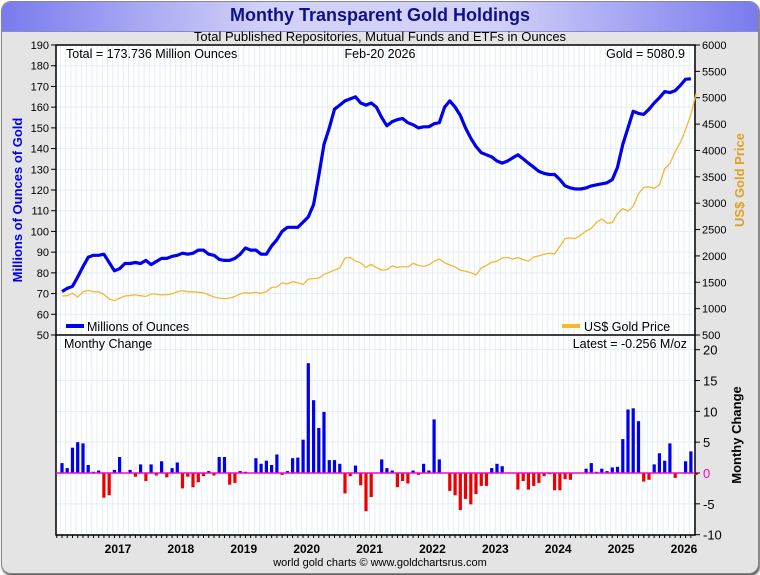 Image resolution: width=760 pixels, height=575 pixels. What do you see at coordinates (712, 535) in the screenshot?
I see `change-y-tick-label: -10` at bounding box center [712, 535].